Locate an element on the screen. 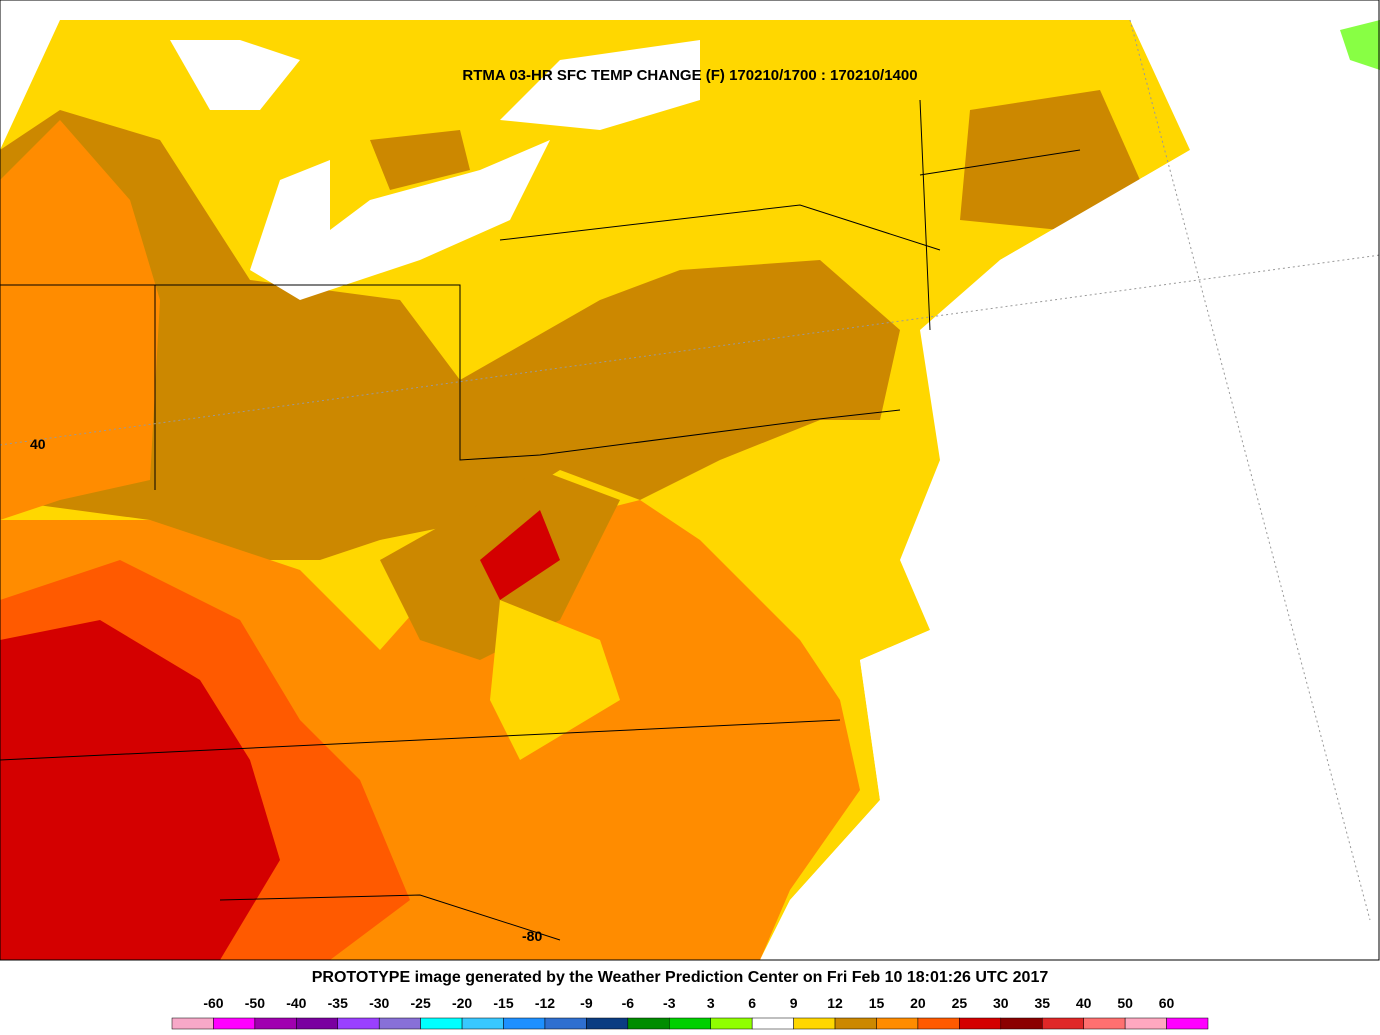  legend-label: 35 is located at coordinates (1042, 1003).